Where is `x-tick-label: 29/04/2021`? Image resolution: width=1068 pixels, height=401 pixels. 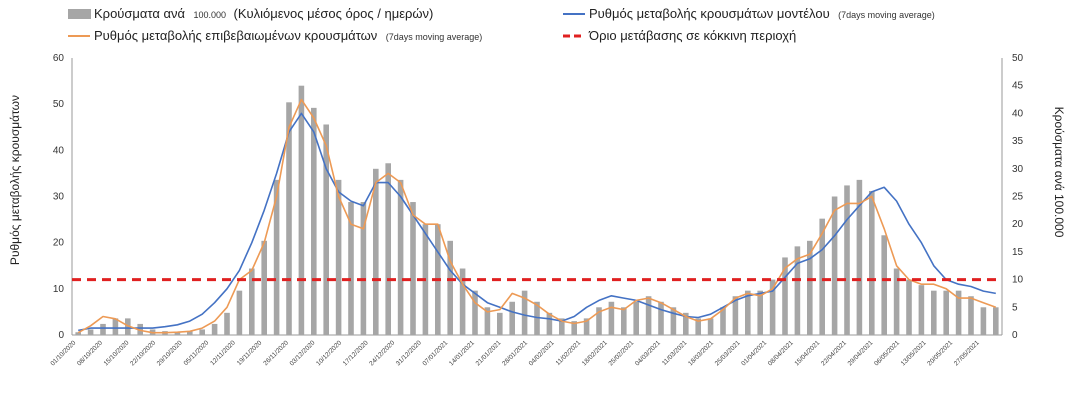 x-tick-label: 29/04/2021 is located at coordinates (861, 353).